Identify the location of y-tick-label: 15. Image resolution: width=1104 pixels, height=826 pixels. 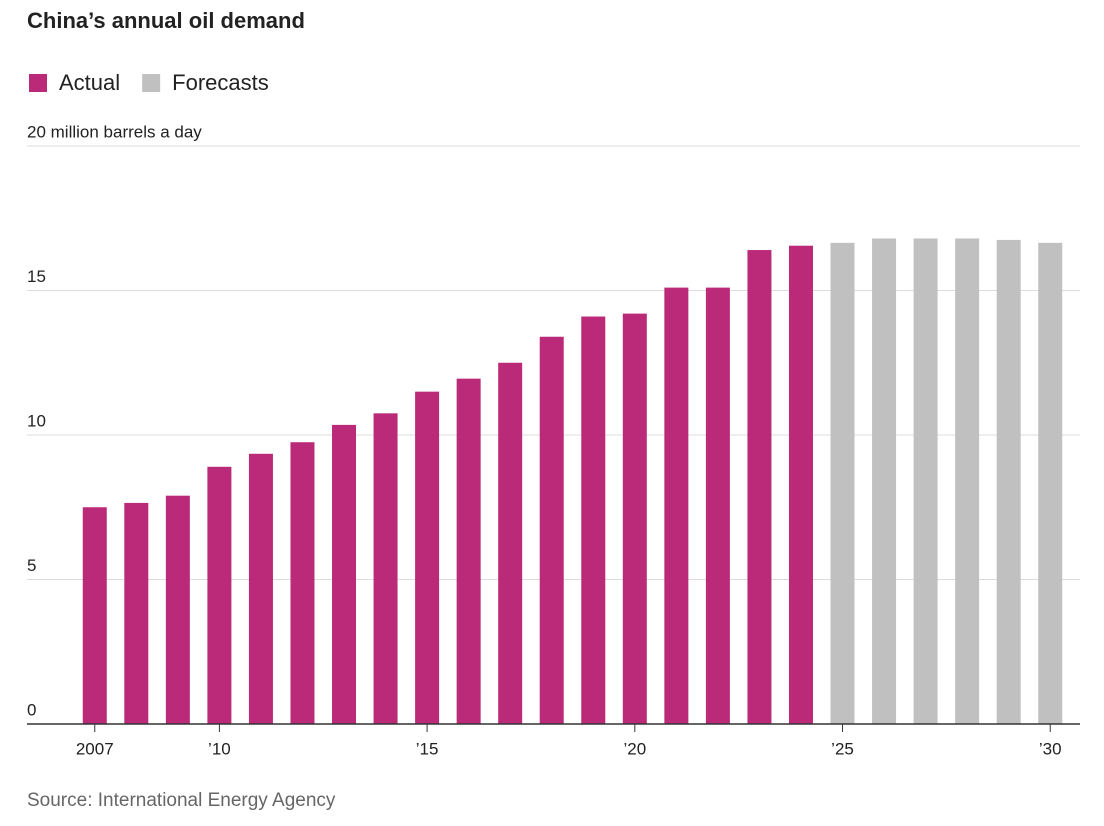
(36, 276).